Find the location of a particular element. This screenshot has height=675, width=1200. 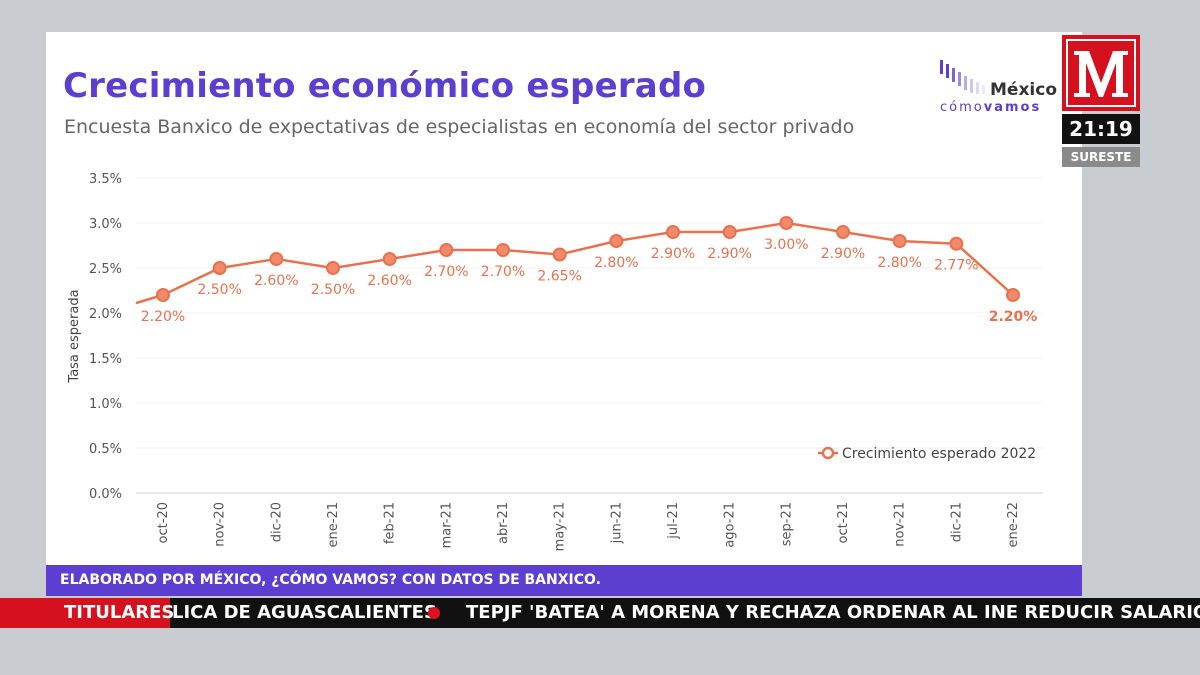

data-points is located at coordinates (588, 259).